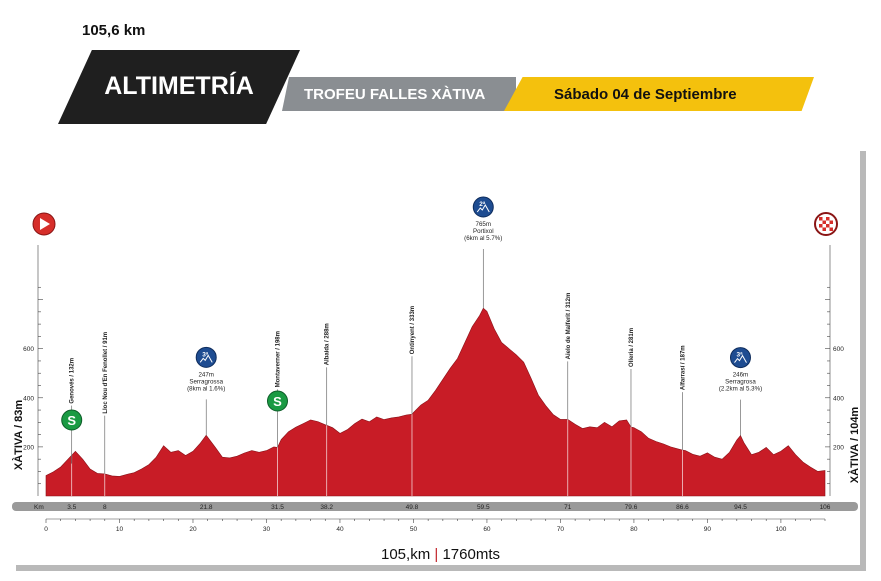 The width and height of the screenshot is (881, 581). Describe the element at coordinates (435, 506) in the screenshot. I see `km-marker-bar` at that location.